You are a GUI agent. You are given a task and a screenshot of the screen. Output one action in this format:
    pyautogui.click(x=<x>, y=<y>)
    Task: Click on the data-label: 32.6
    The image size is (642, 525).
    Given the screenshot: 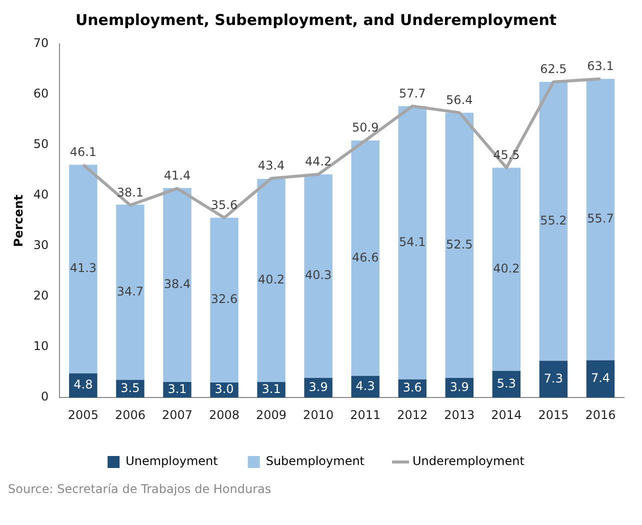 What is the action you would take?
    pyautogui.click(x=224, y=299)
    